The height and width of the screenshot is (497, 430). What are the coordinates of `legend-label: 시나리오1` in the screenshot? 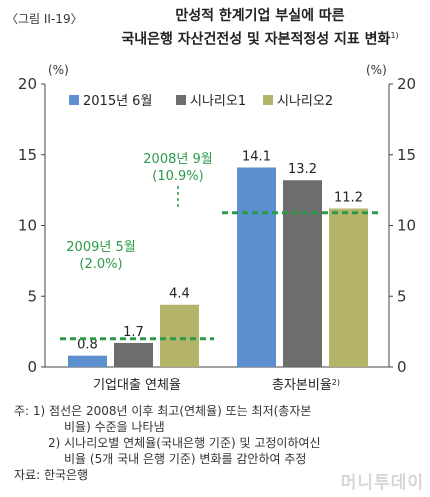 It's located at (218, 101).